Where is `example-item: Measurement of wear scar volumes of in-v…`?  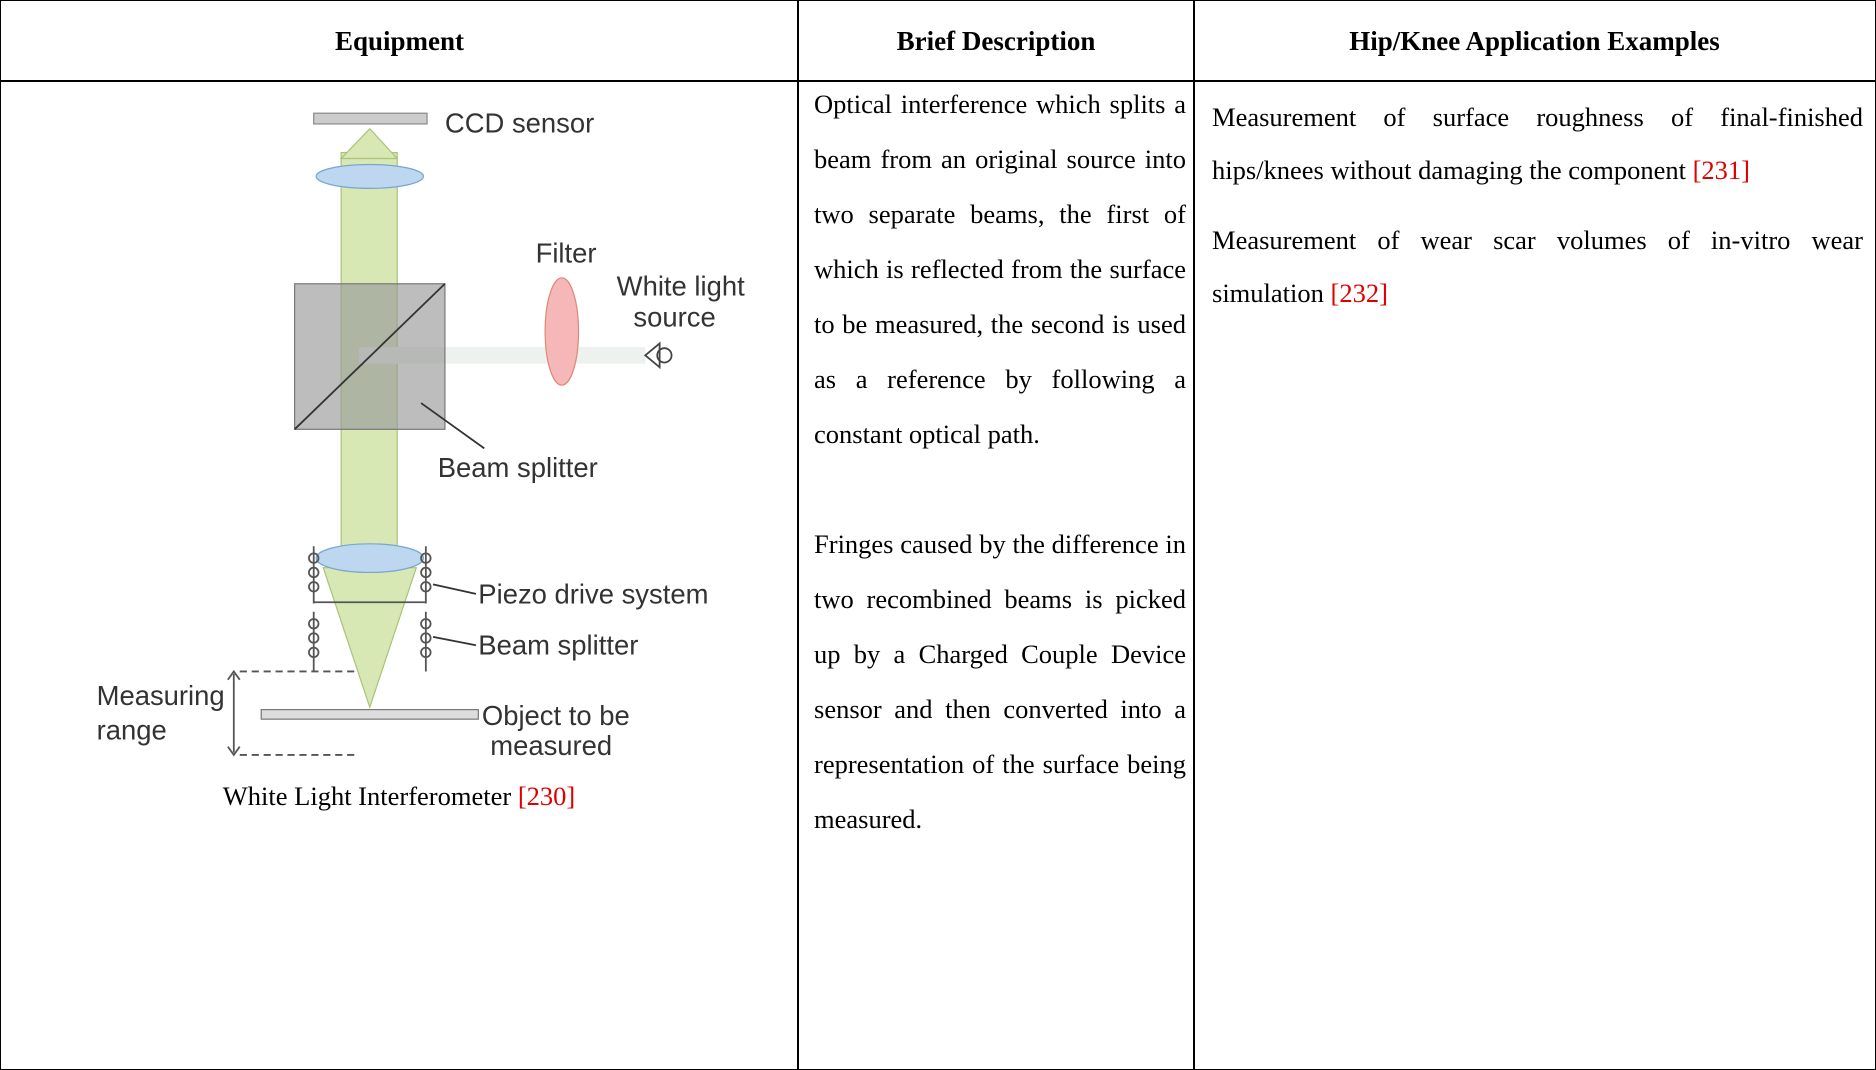 example-item: Measurement of wear scar volumes of in-v… is located at coordinates (1537, 267).